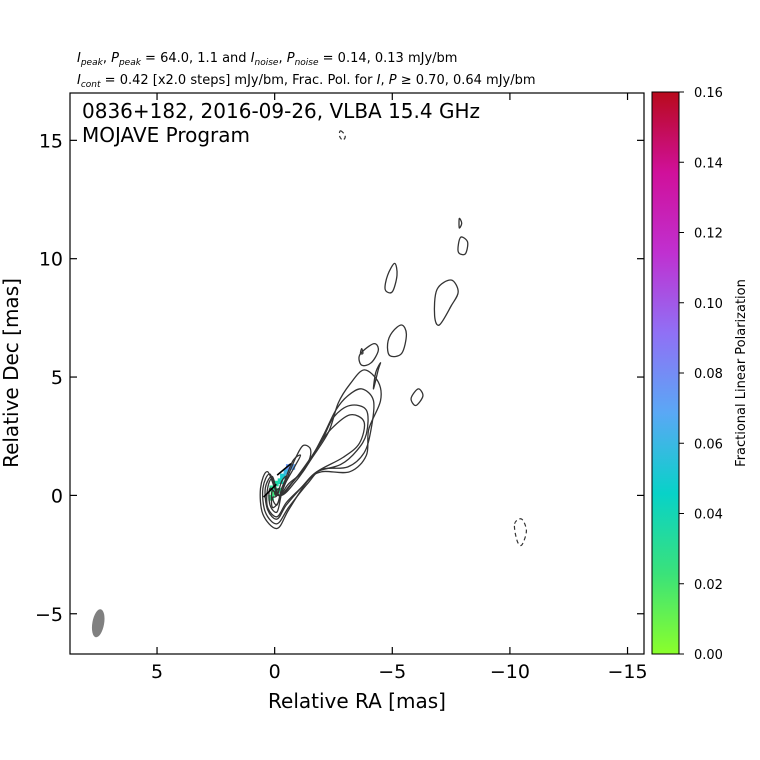 This screenshot has height=760, width=760. What do you see at coordinates (49, 615) in the screenshot?
I see `y-tick-label: −5` at bounding box center [49, 615].